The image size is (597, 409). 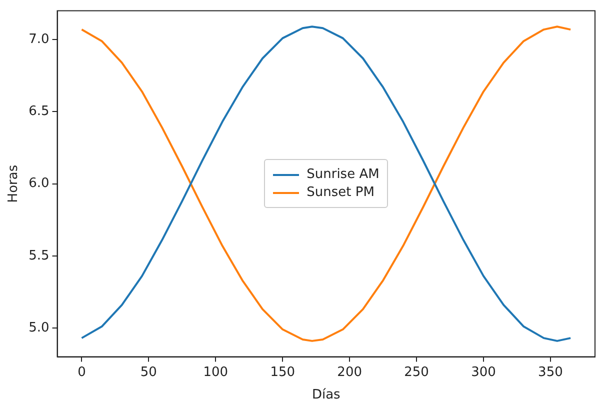 I want to click on x-tick-label: 0, so click(x=82, y=372).